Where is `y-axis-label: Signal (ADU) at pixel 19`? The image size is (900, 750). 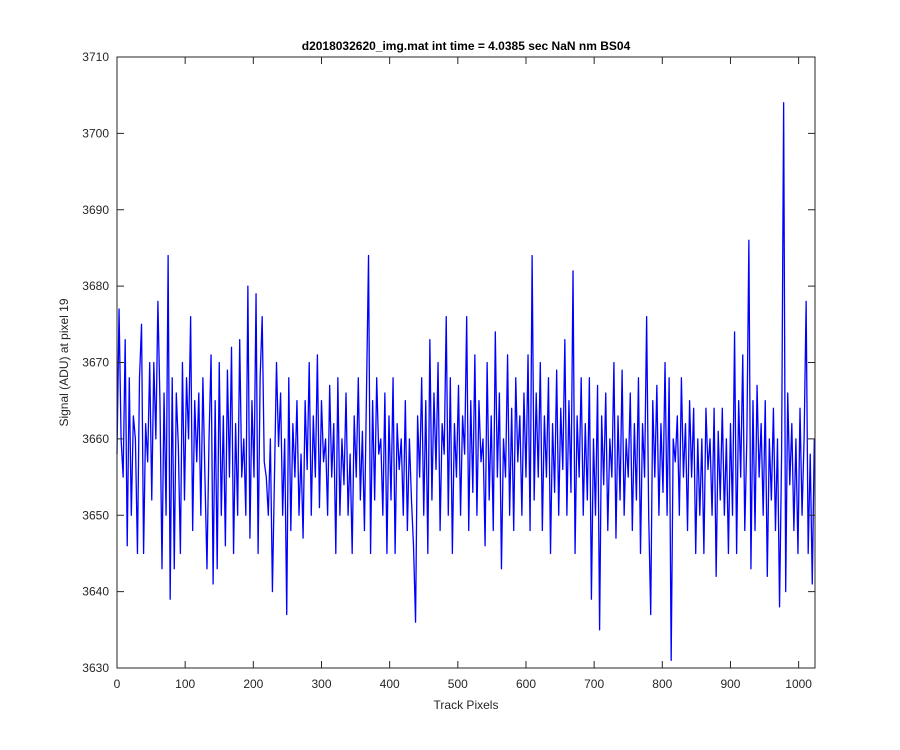
y-axis-label: Signal (ADU) at pixel 19 is located at coordinates (64, 362).